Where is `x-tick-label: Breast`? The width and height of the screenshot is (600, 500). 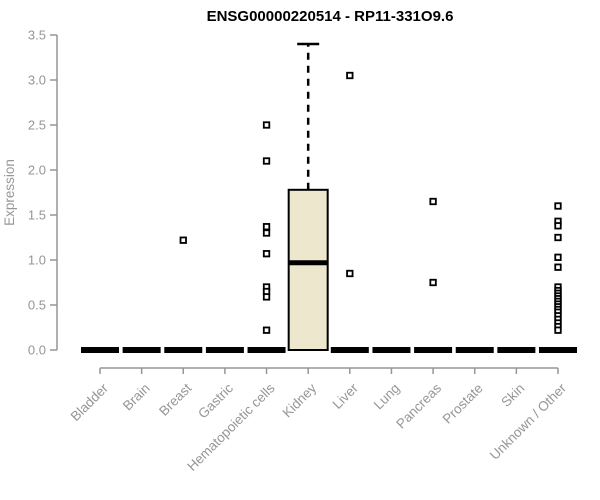
x-tick-label: Breast is located at coordinates (175, 399).